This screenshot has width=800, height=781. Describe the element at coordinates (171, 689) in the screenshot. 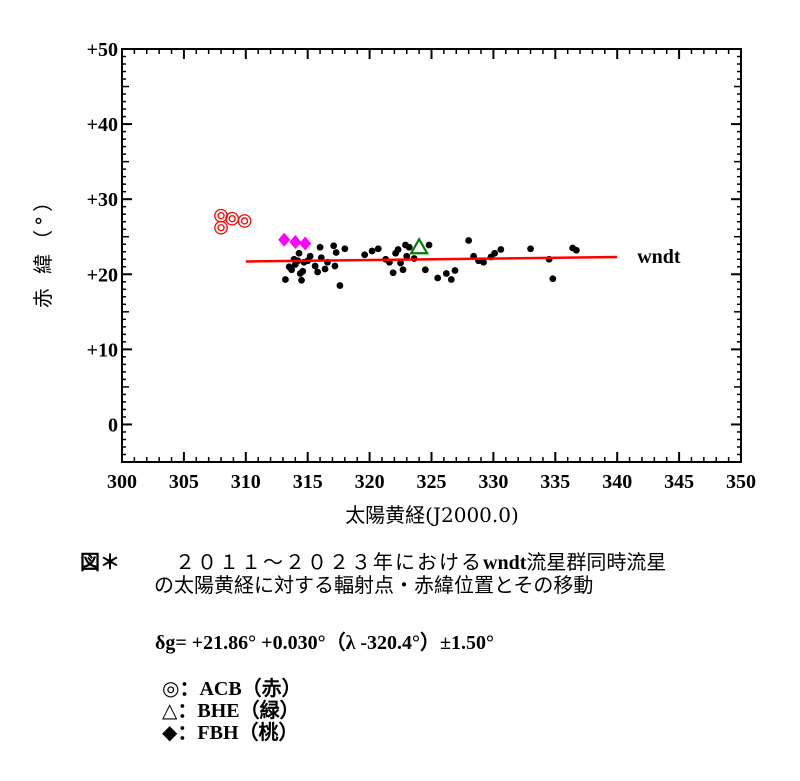

I see `double-circle-icon: ◎` at that location.